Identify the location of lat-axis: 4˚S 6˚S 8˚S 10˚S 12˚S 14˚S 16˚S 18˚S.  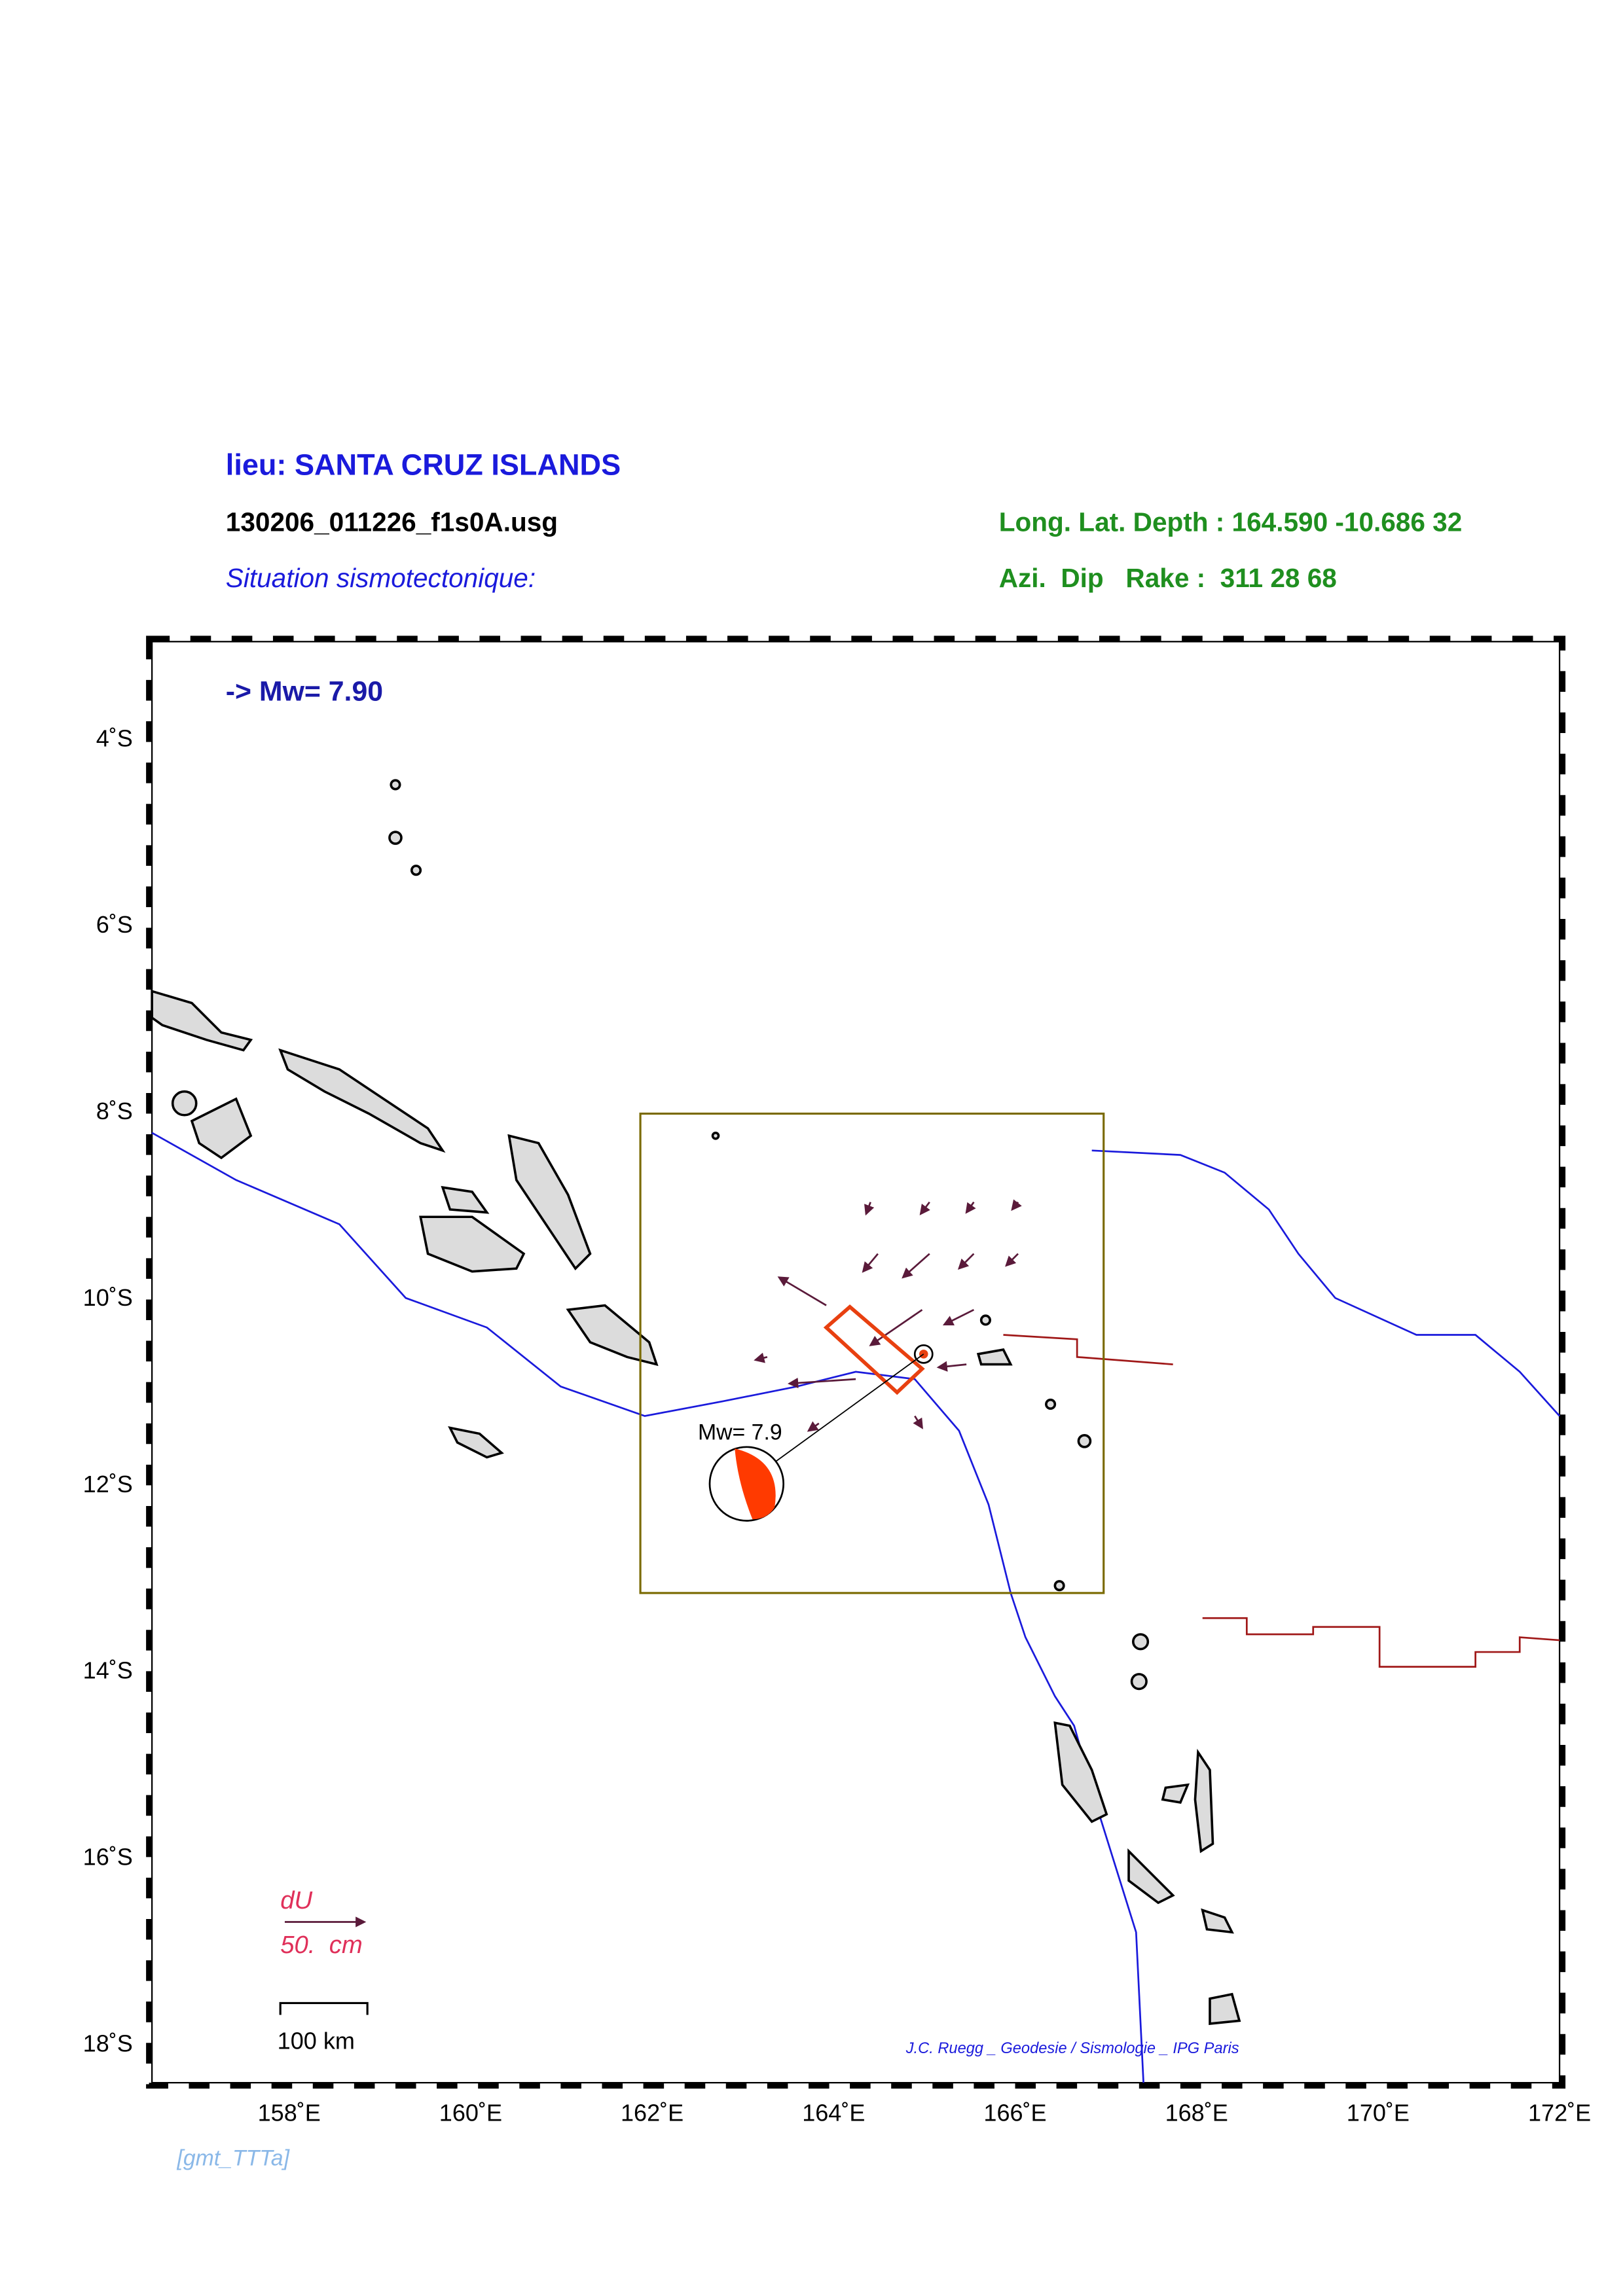
(108, 1390).